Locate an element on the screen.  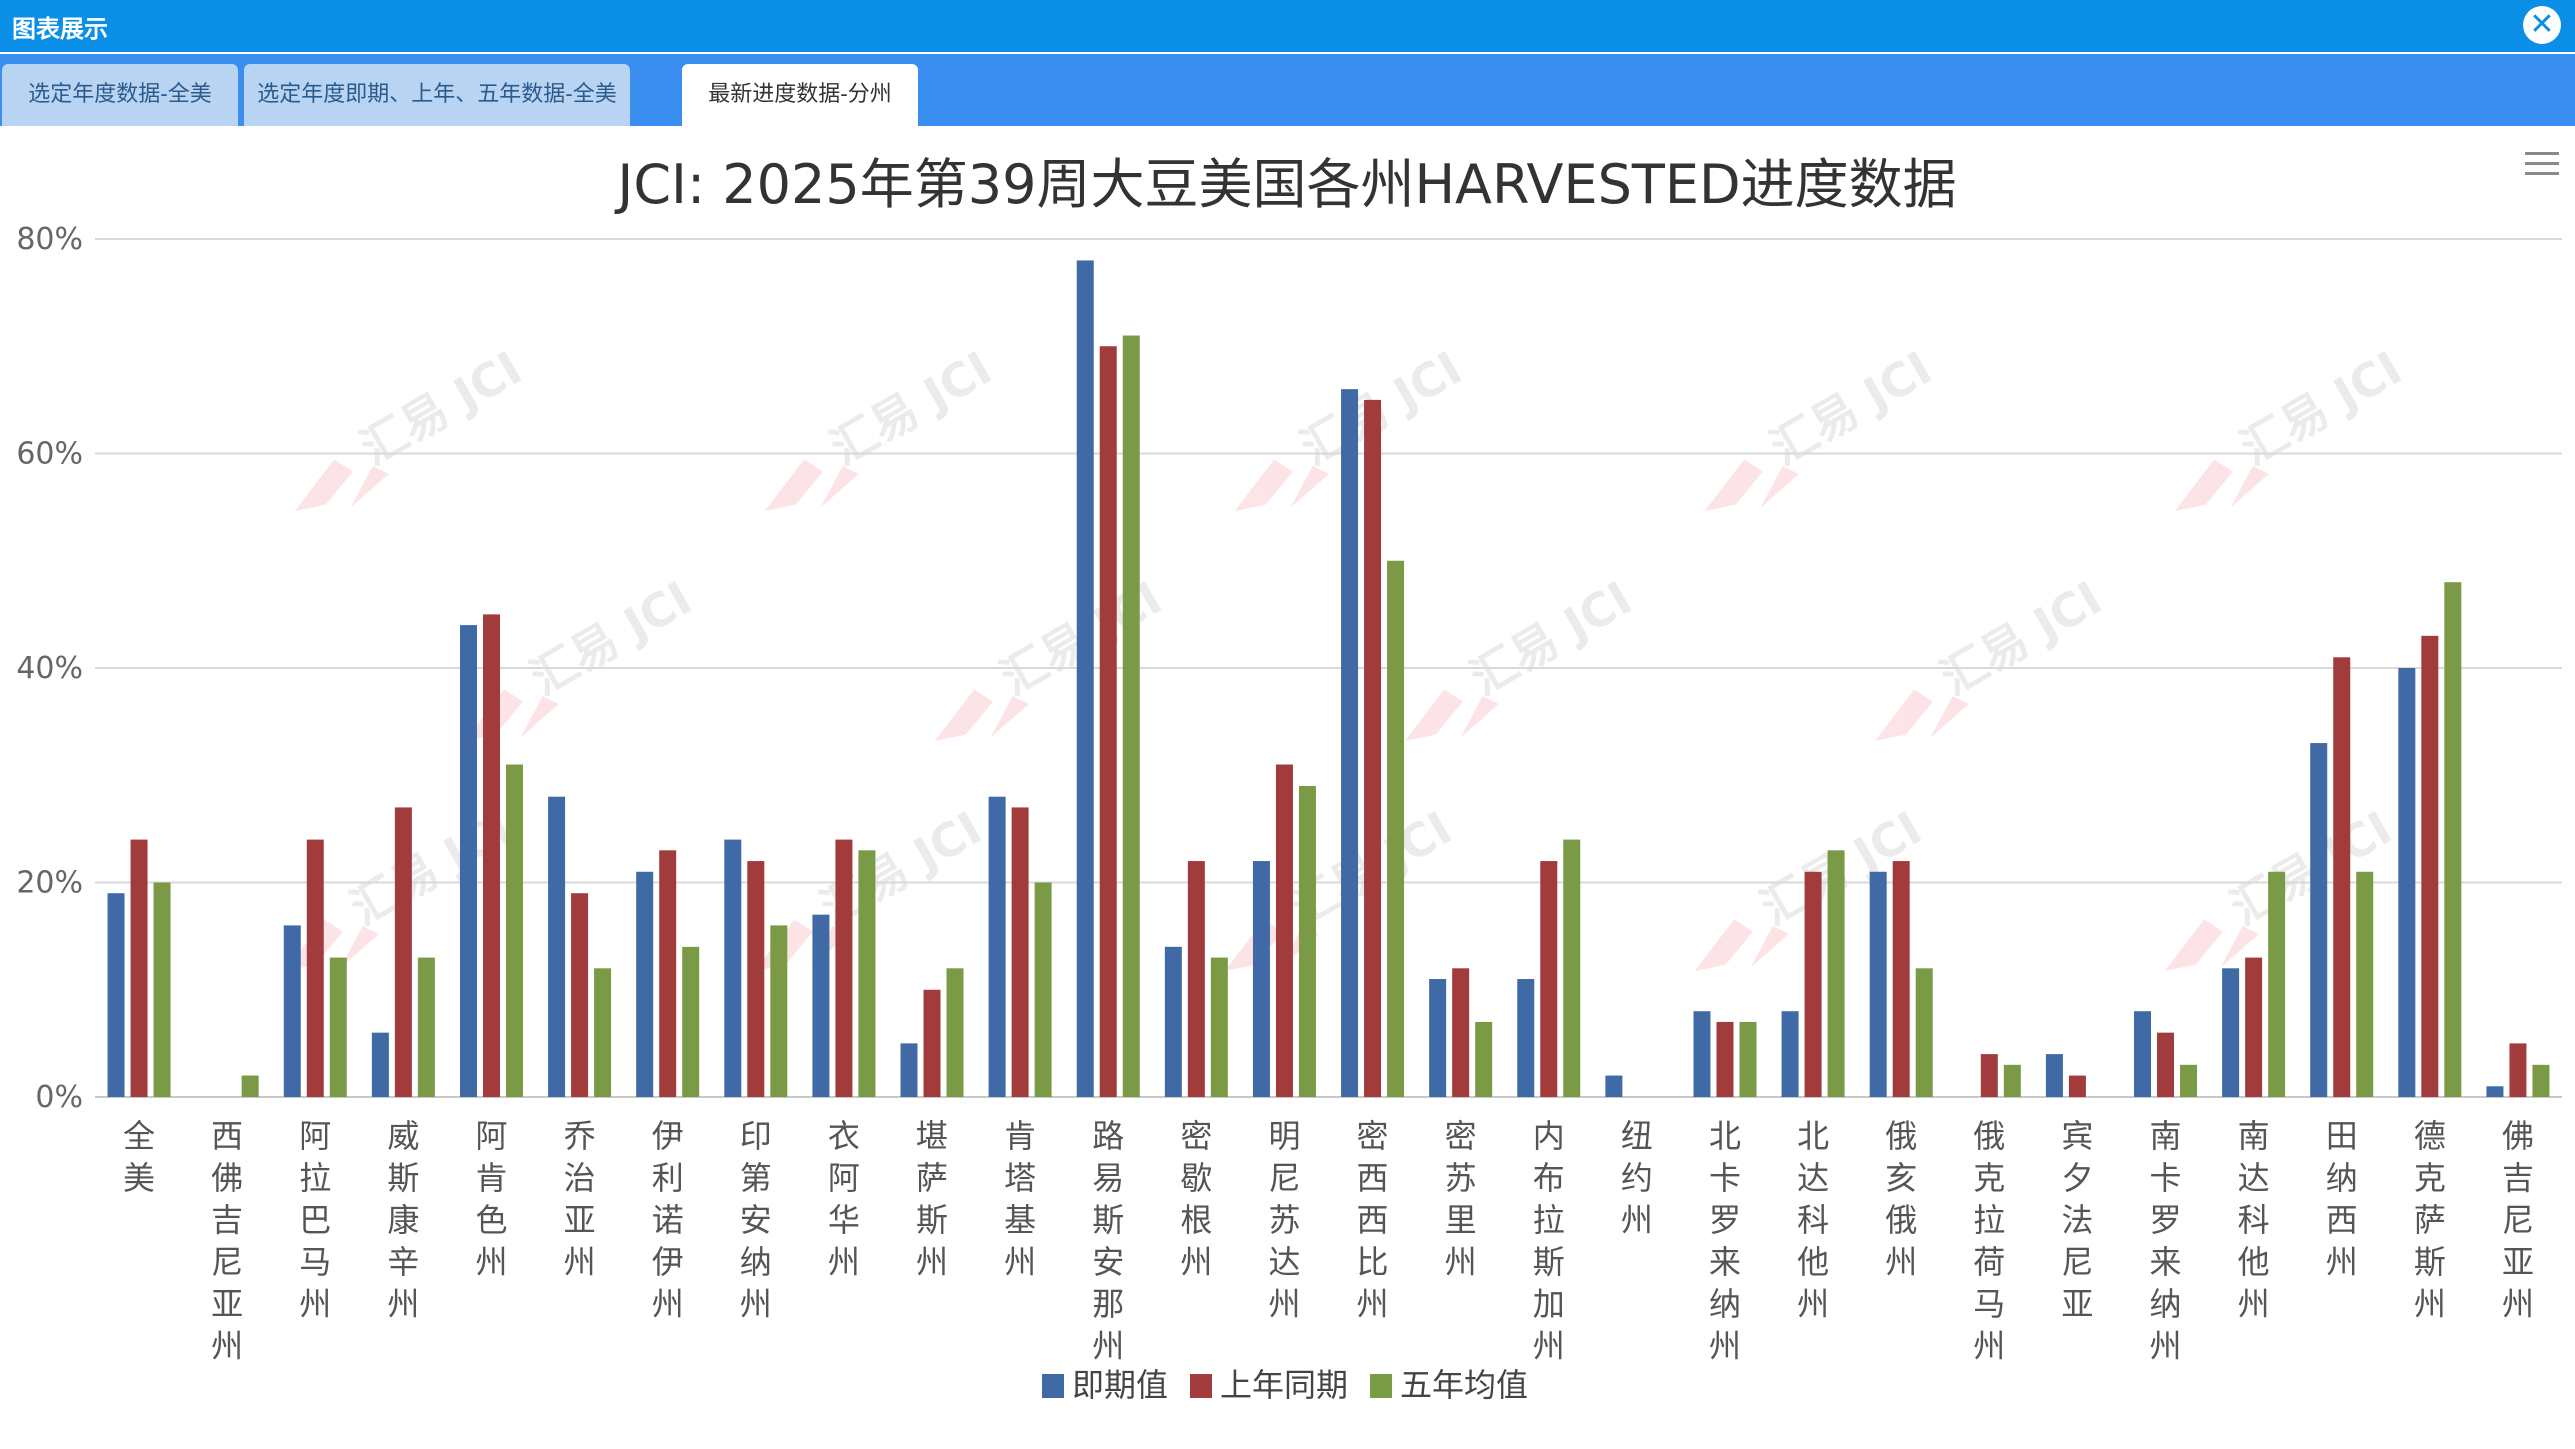
x-tick-label: 密苏里州 is located at coordinates (1461, 1199).